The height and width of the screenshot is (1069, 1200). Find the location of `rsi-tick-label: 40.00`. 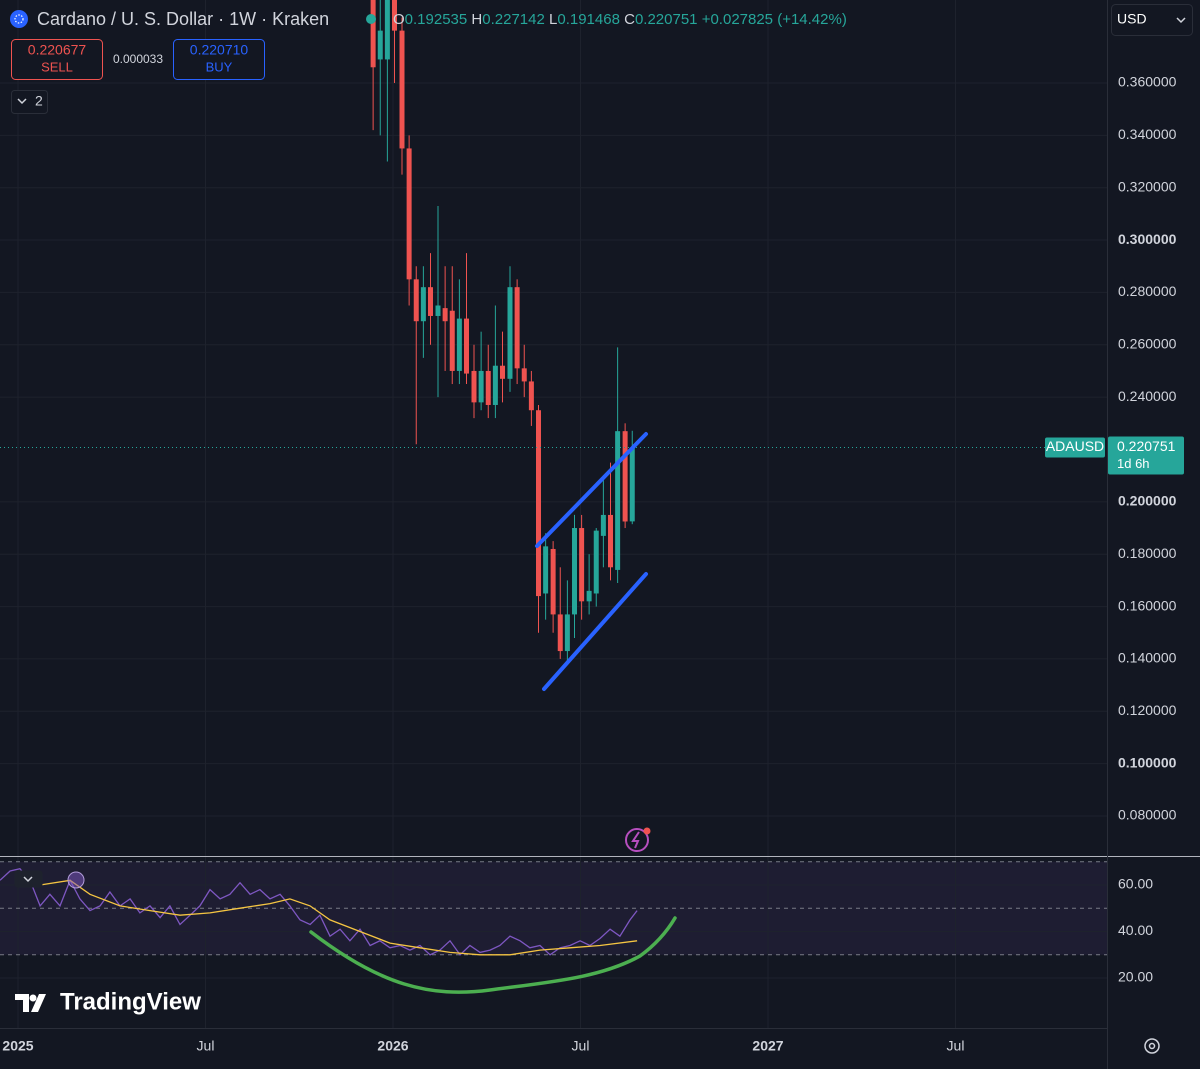

rsi-tick-label: 40.00 is located at coordinates (1135, 930).